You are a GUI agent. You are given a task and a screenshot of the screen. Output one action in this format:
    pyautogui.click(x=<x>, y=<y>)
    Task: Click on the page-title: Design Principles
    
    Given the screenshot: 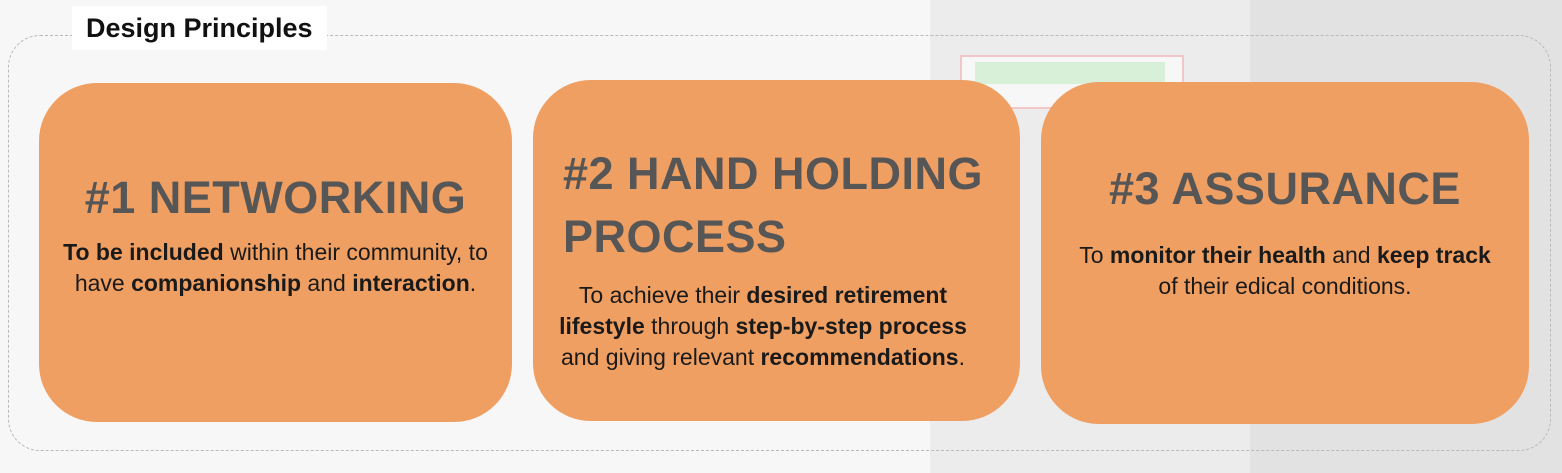 What is the action you would take?
    pyautogui.click(x=199, y=27)
    